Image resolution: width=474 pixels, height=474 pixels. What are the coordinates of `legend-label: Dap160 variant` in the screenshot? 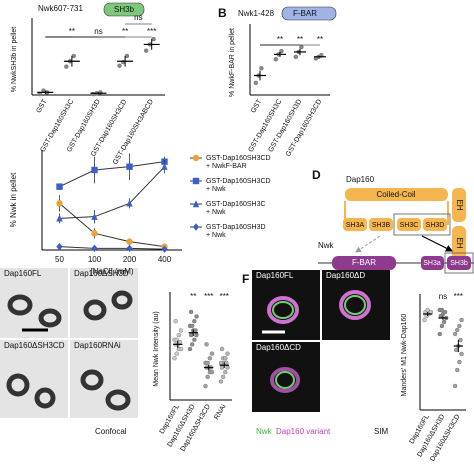 It's located at (303, 431).